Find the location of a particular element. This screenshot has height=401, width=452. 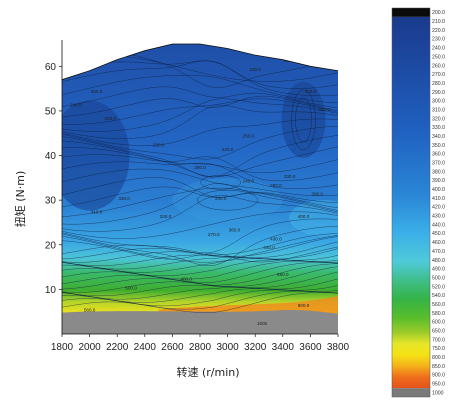

contour-label: 430.0 is located at coordinates (276, 238).